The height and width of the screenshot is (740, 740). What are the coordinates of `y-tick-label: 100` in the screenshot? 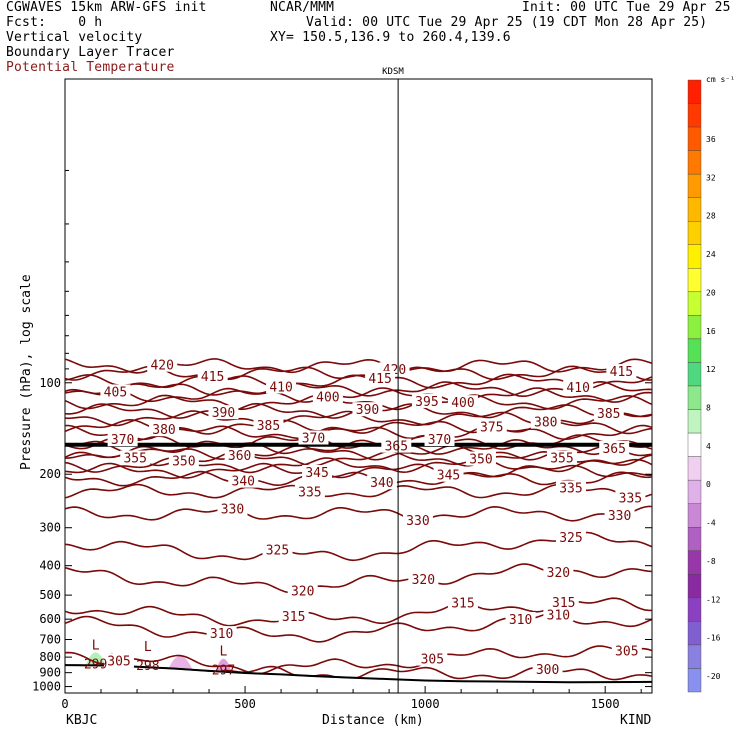 It's located at (50, 383).